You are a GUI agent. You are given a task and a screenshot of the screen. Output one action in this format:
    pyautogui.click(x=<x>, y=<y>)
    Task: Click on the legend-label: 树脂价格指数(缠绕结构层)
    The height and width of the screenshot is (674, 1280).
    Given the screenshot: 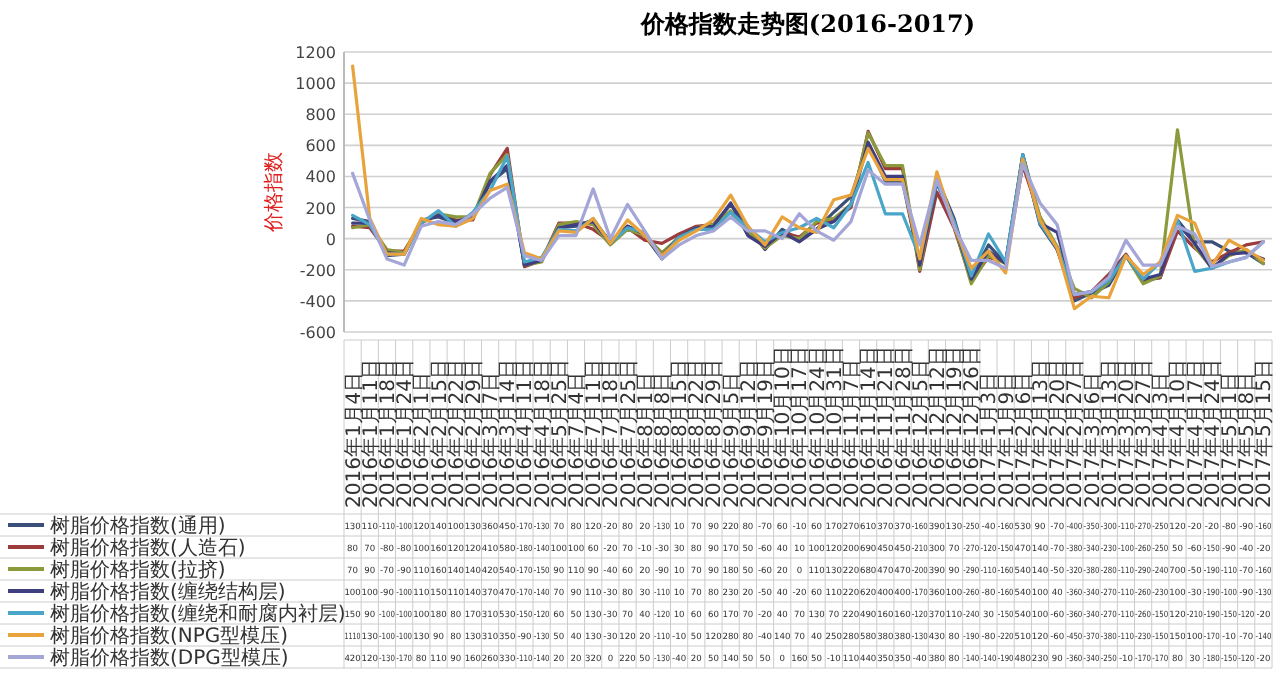 What is the action you would take?
    pyautogui.click(x=168, y=592)
    